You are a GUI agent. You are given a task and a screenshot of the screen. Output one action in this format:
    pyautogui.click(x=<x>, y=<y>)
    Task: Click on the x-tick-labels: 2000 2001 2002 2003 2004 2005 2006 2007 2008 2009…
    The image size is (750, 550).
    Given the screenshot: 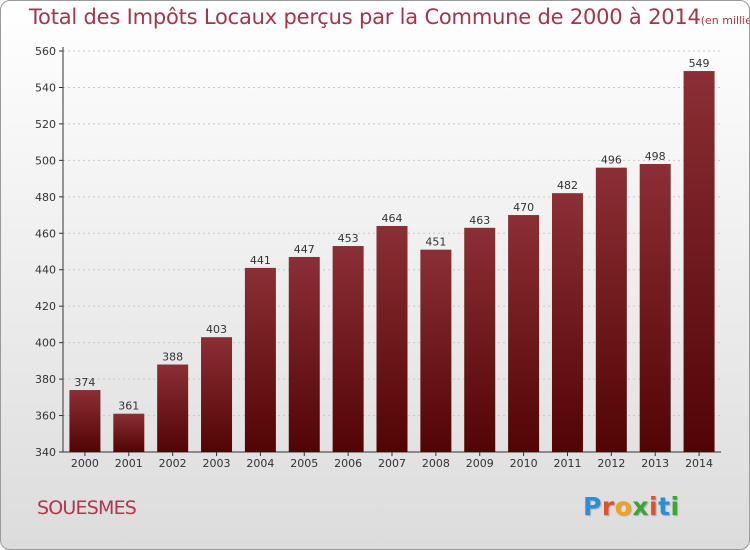 What is the action you would take?
    pyautogui.click(x=392, y=463)
    